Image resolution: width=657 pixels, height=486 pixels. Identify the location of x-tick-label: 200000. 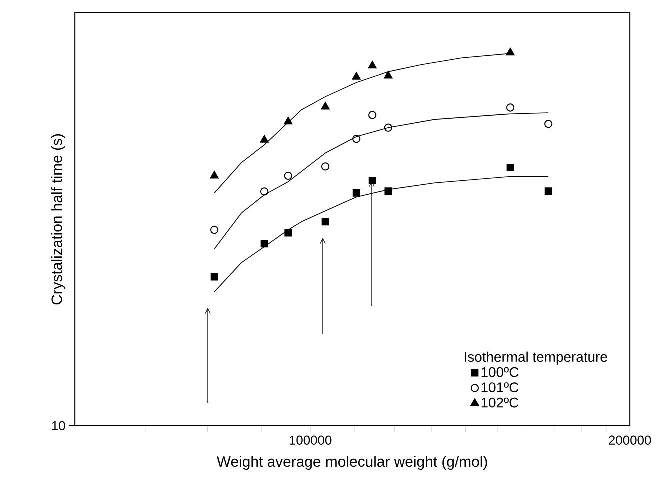
(630, 440).